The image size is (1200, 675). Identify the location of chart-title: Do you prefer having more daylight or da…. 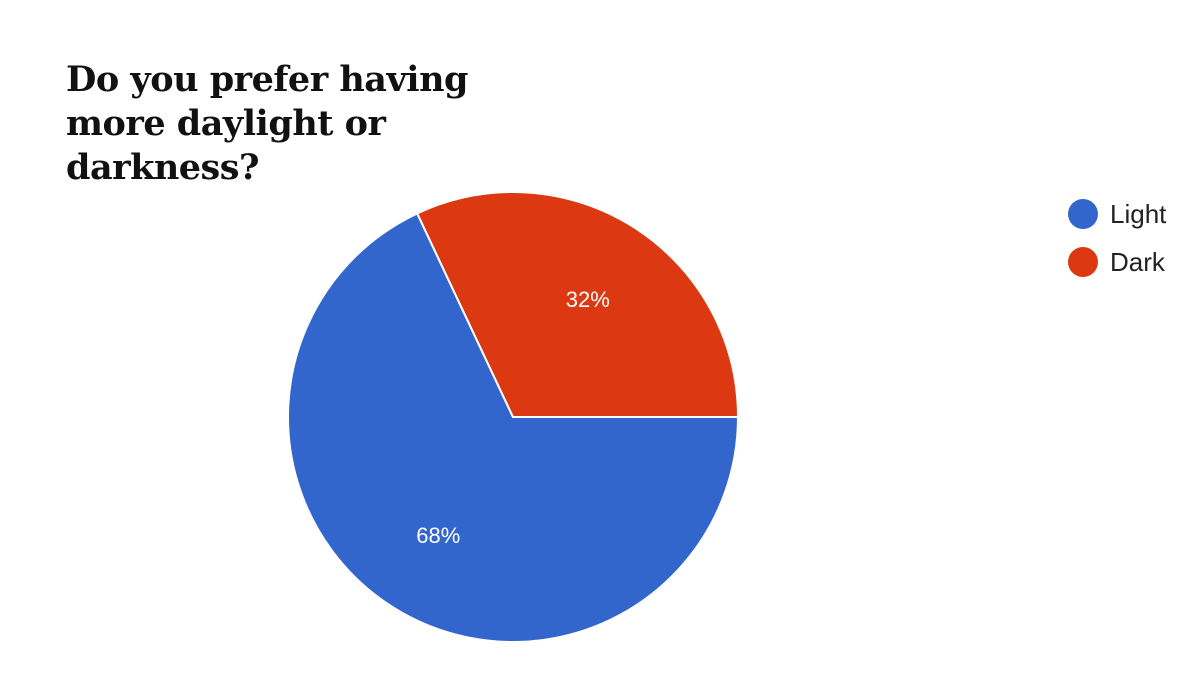
(267, 123).